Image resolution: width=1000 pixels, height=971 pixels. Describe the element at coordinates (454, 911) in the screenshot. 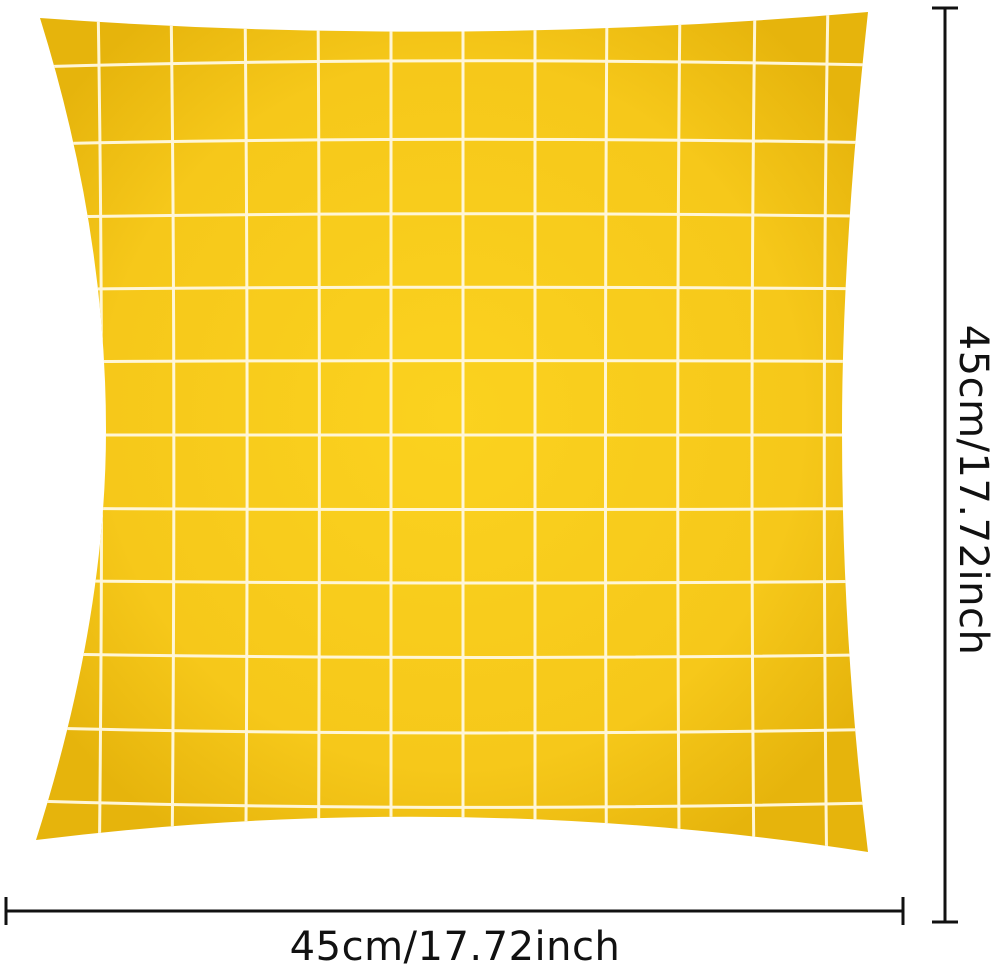

I see `width-dimension-line` at that location.